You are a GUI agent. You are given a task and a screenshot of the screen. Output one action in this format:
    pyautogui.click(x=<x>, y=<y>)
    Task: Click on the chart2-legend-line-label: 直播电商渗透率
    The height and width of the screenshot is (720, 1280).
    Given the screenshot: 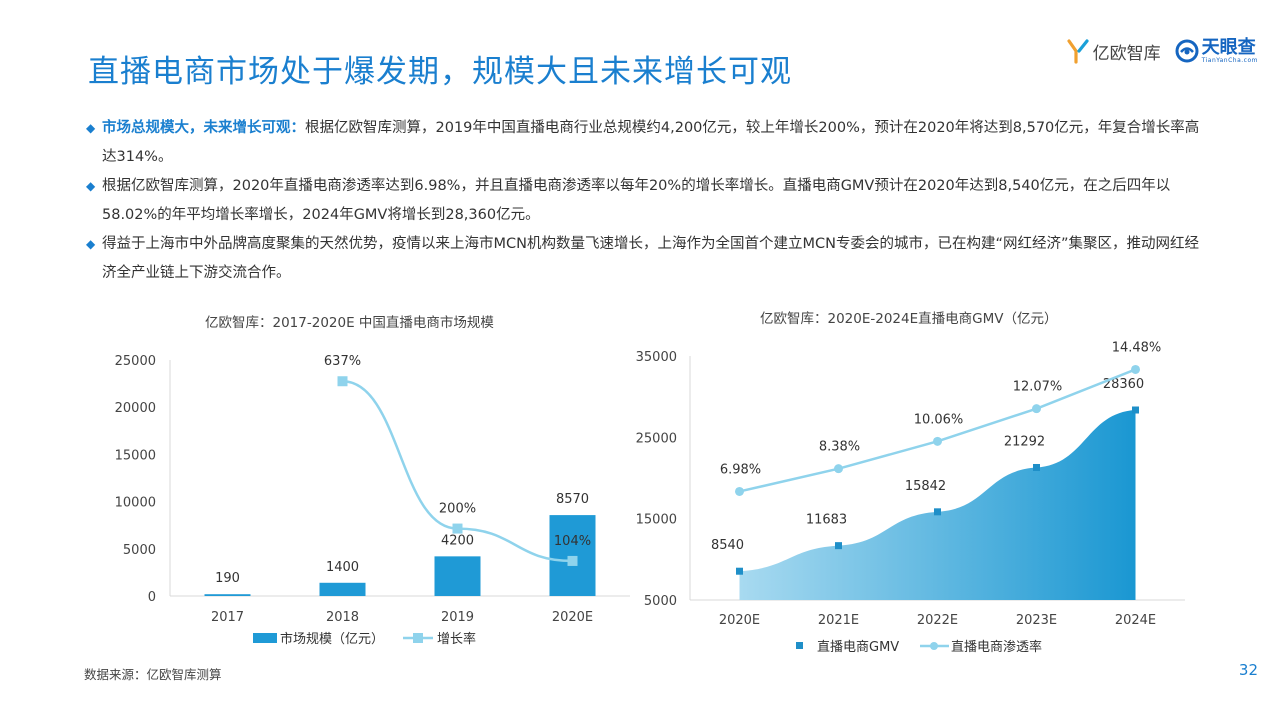 What is the action you would take?
    pyautogui.click(x=996, y=647)
    